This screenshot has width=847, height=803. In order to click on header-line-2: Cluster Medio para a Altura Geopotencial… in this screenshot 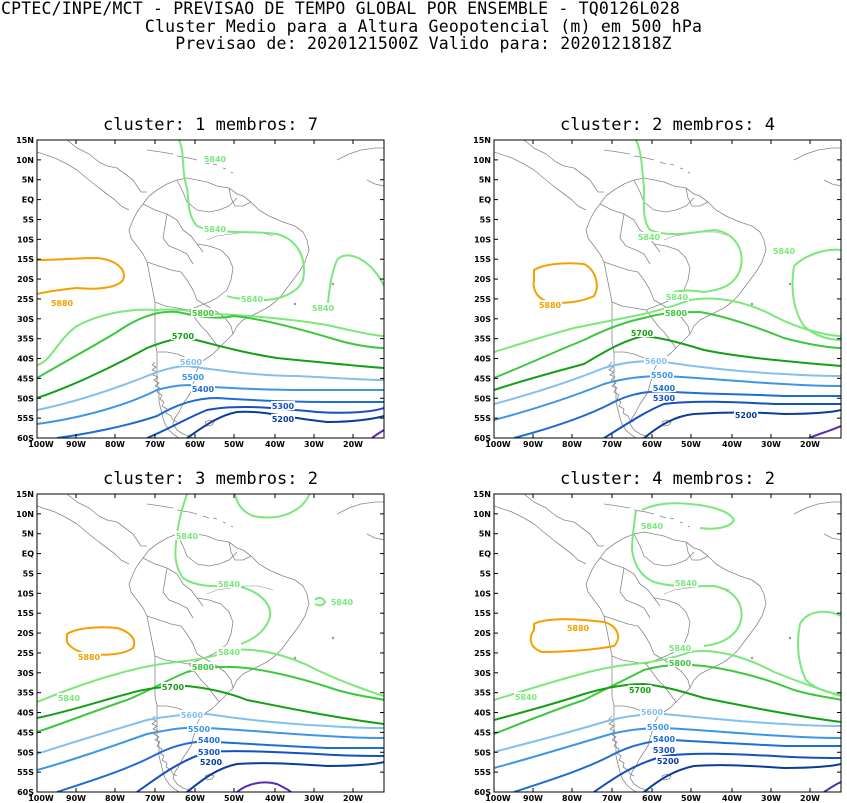, I will do `click(423, 26)`.